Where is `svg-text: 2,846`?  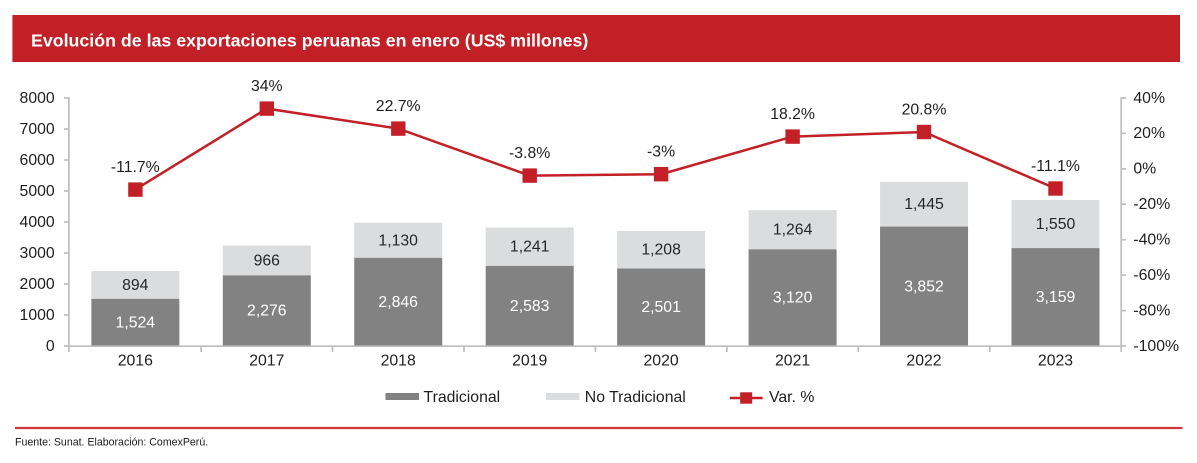 svg-text: 2,846 is located at coordinates (398, 302).